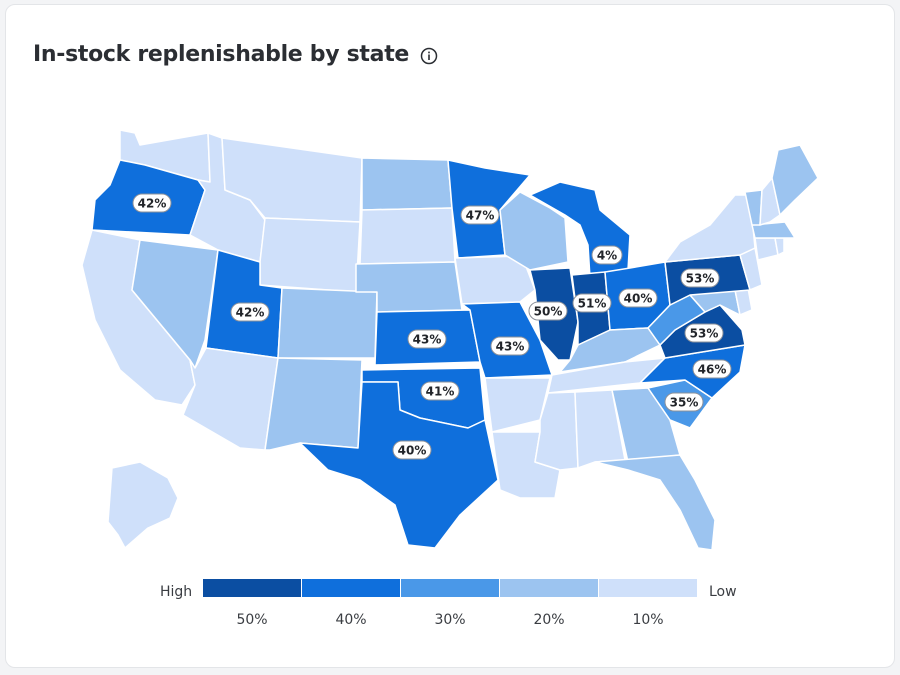 The width and height of the screenshot is (900, 675). What do you see at coordinates (723, 592) in the screenshot?
I see `legend-low-label: Low` at bounding box center [723, 592].